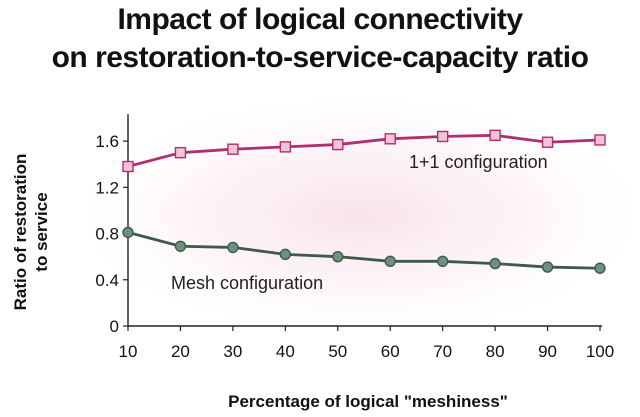 The width and height of the screenshot is (640, 417). What do you see at coordinates (320, 57) in the screenshot?
I see `chart-title-line-2: on restoration-to-service-capacity ratio` at bounding box center [320, 57].